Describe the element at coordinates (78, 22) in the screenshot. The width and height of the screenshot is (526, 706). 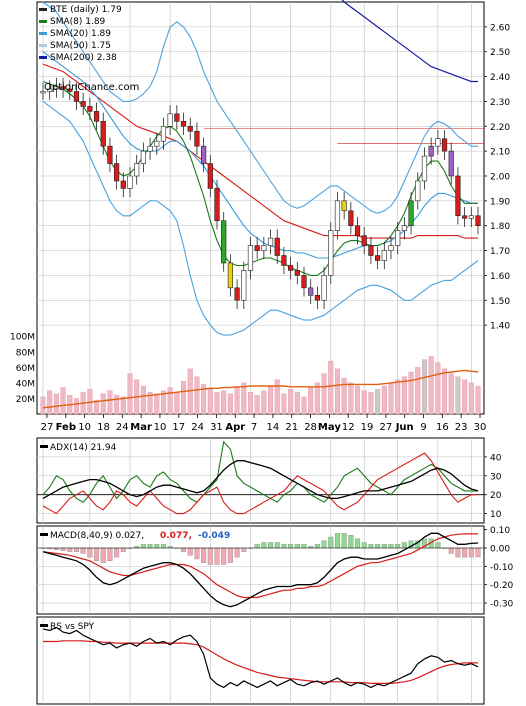
I see `legend-label: SMA(8) 1.89` at that location.